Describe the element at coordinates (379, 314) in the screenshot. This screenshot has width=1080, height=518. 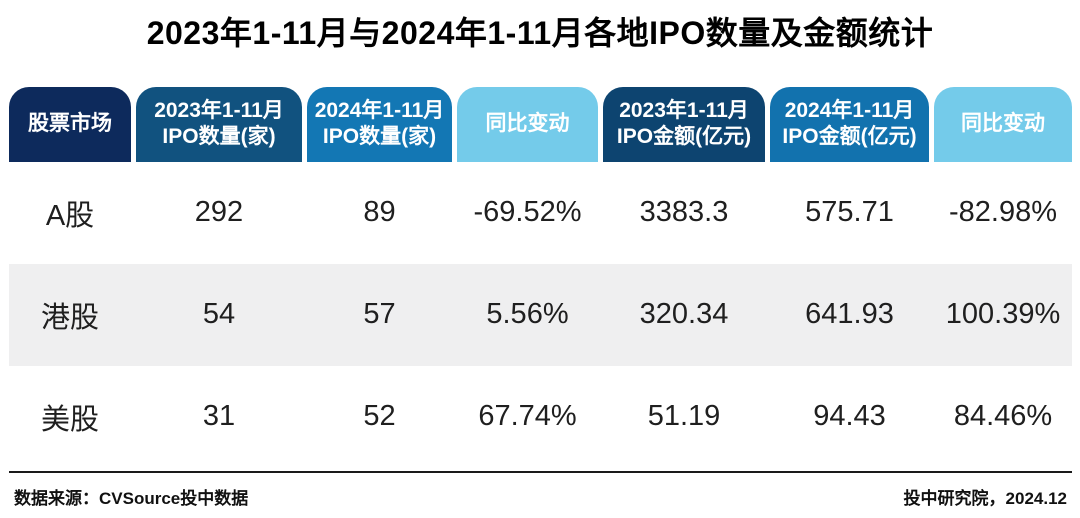
I see `cell-2024-ipo-count: 57` at that location.